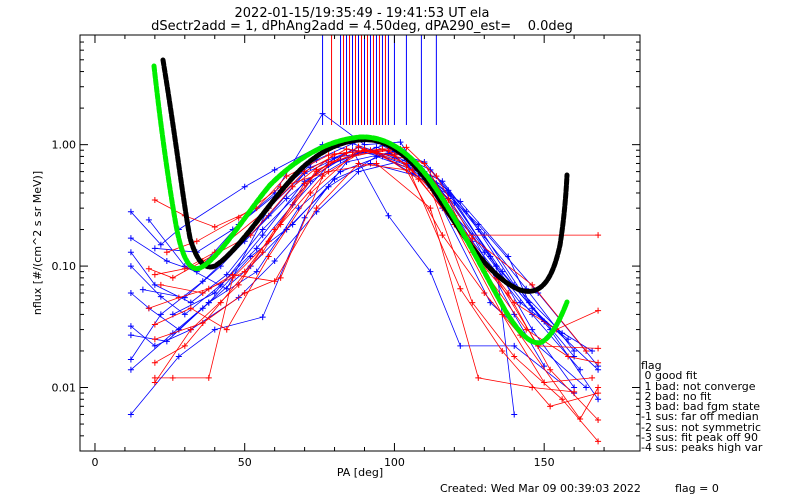 The width and height of the screenshot is (800, 500). Describe the element at coordinates (701, 427) in the screenshot. I see `flag-legend-item: -2 sus: not symmetric` at that location.